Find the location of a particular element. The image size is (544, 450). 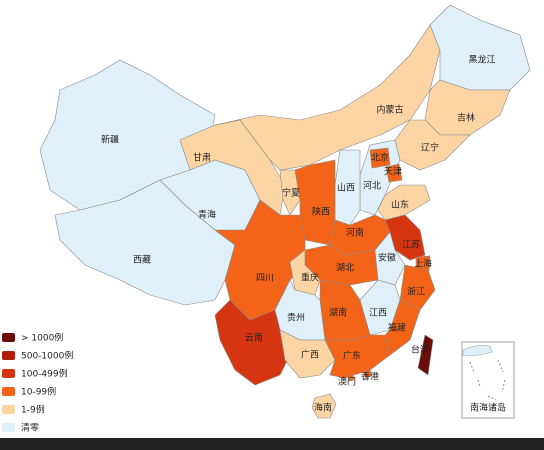

province-label: 福建 is located at coordinates (397, 328).